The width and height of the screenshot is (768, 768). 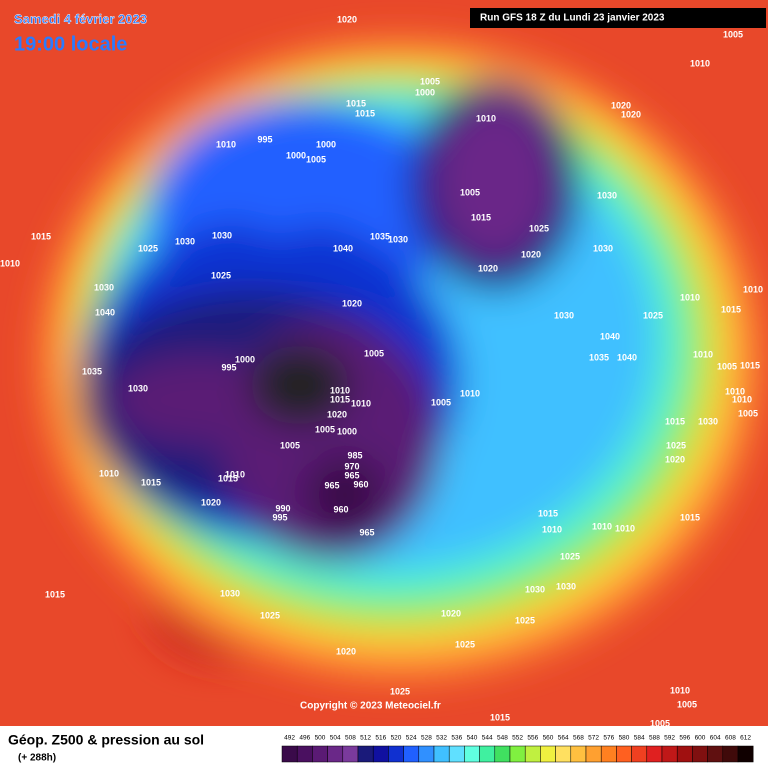 I want to click on map-time: 19:00 locale, so click(x=70, y=44).